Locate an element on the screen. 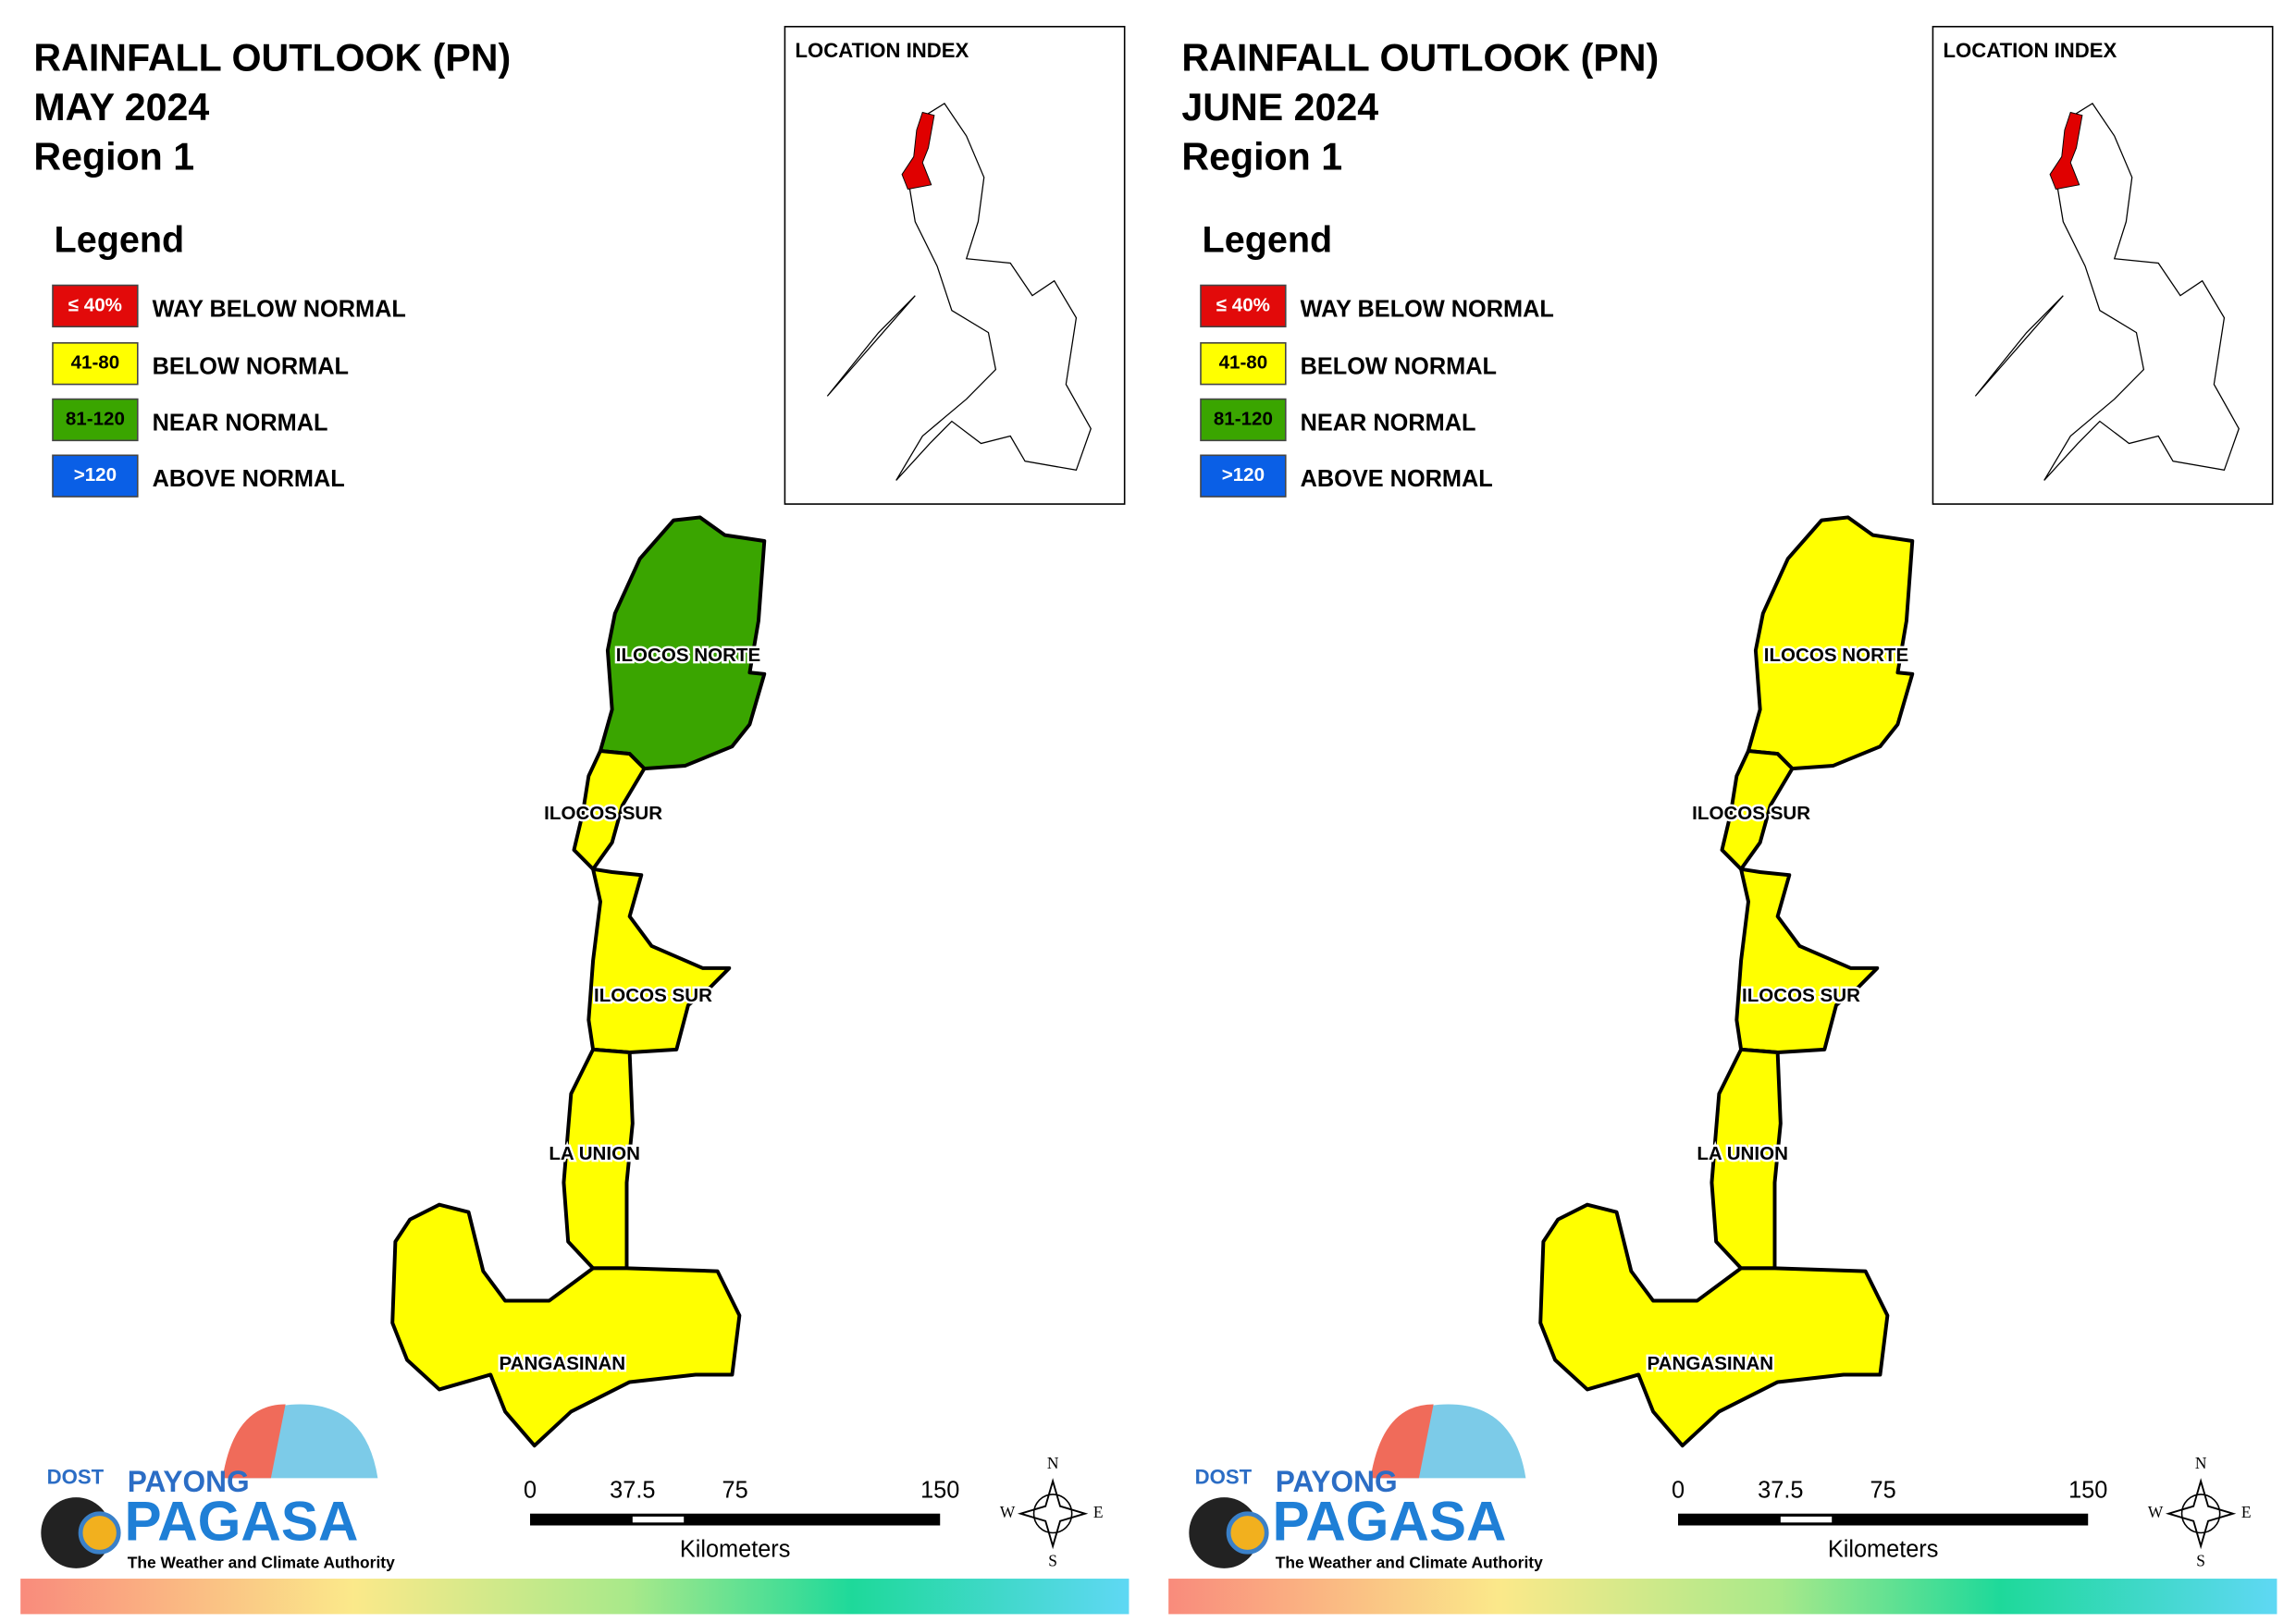  title-line: JUNE 2024 is located at coordinates (1279, 107).